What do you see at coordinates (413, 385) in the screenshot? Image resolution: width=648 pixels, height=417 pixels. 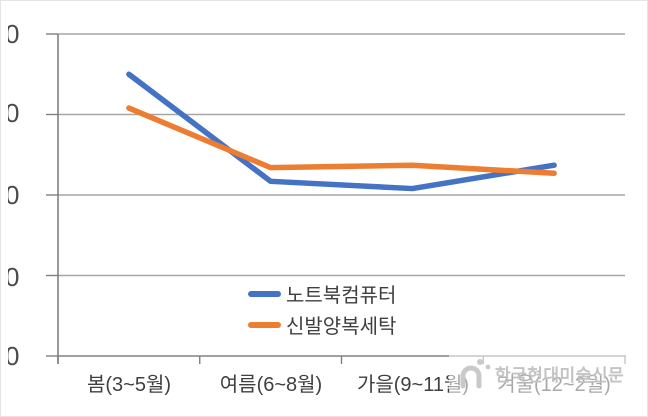 I see `x-axis-label-fall: 가을(9~11월)` at bounding box center [413, 385].